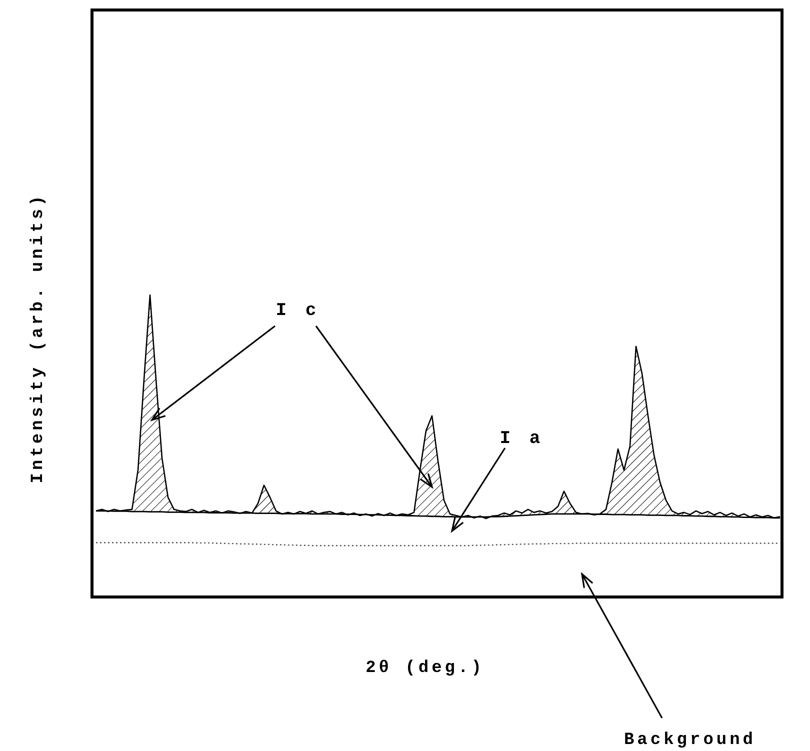 The height and width of the screenshot is (751, 810). What do you see at coordinates (690, 740) in the screenshot?
I see `text: Background` at bounding box center [690, 740].